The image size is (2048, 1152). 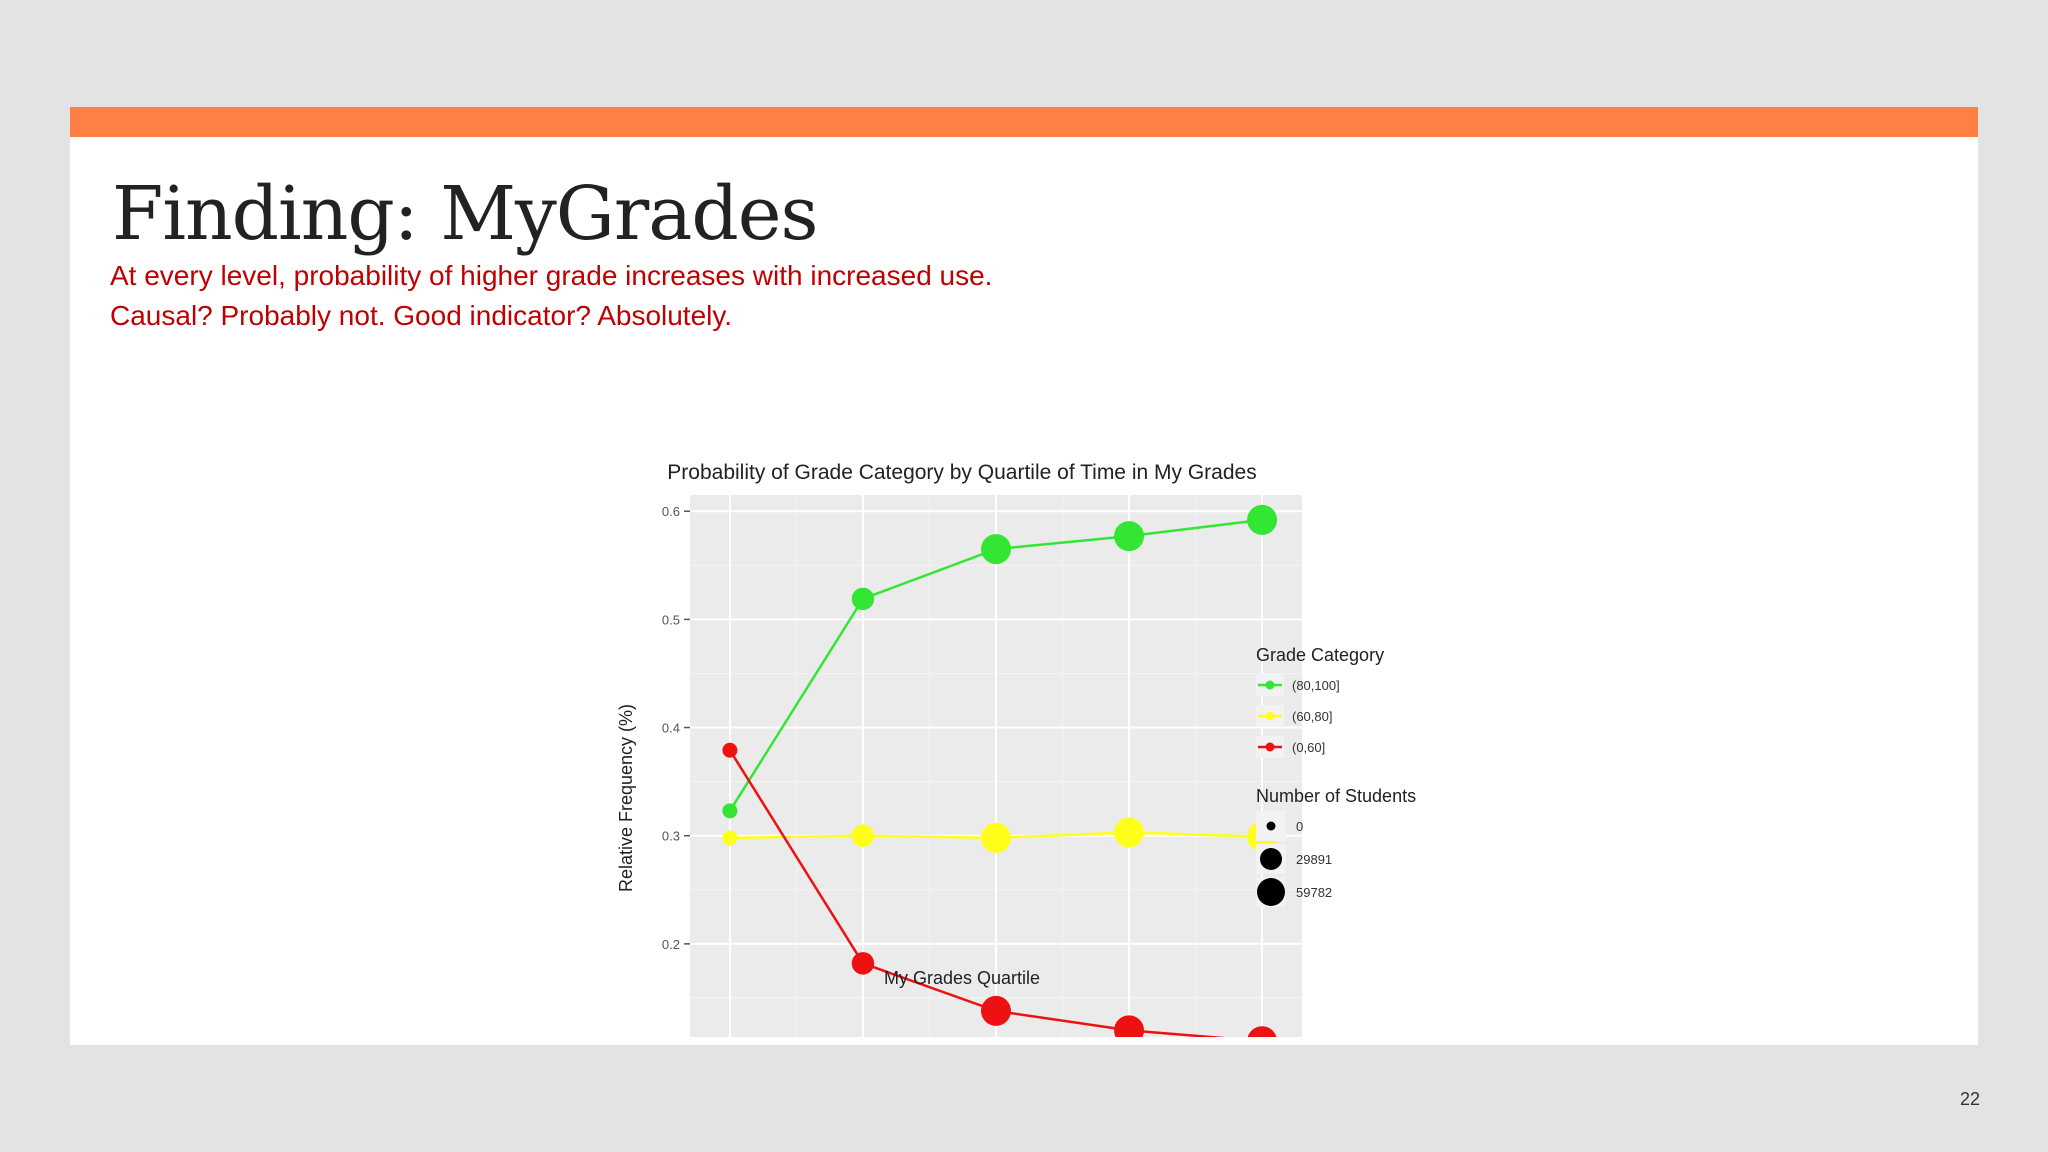 What do you see at coordinates (1299, 826) in the screenshot?
I see `legend-size-label: 0` at bounding box center [1299, 826].